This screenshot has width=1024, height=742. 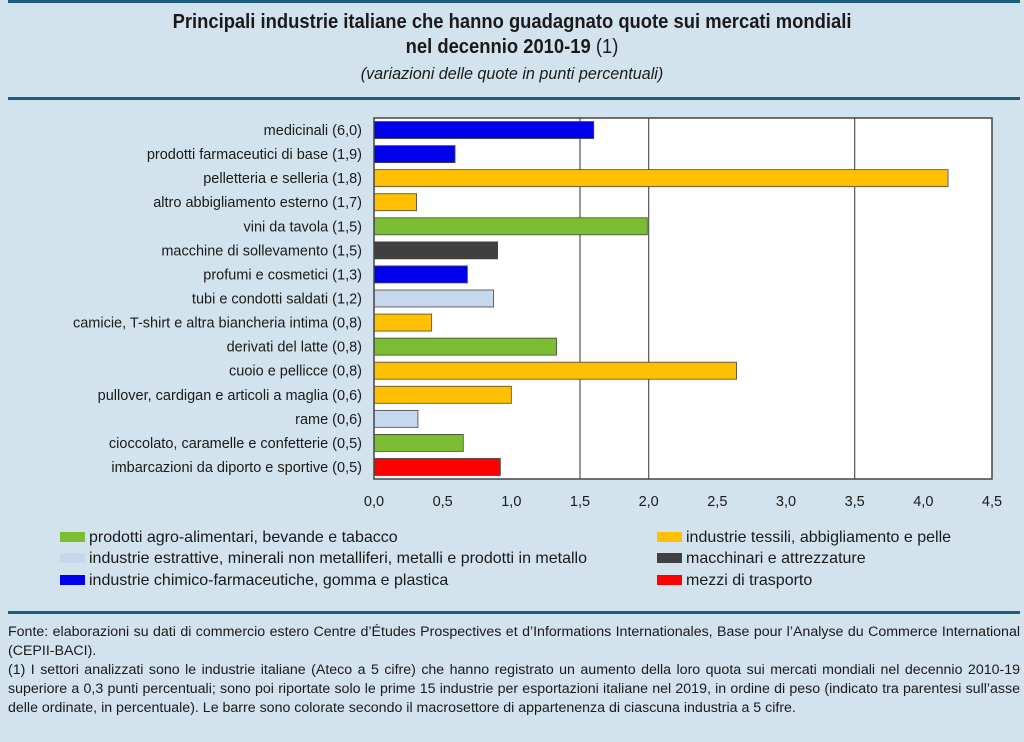 What do you see at coordinates (236, 468) in the screenshot?
I see `category-label: imbarcazioni da diporto e sportive (0,5)` at bounding box center [236, 468].